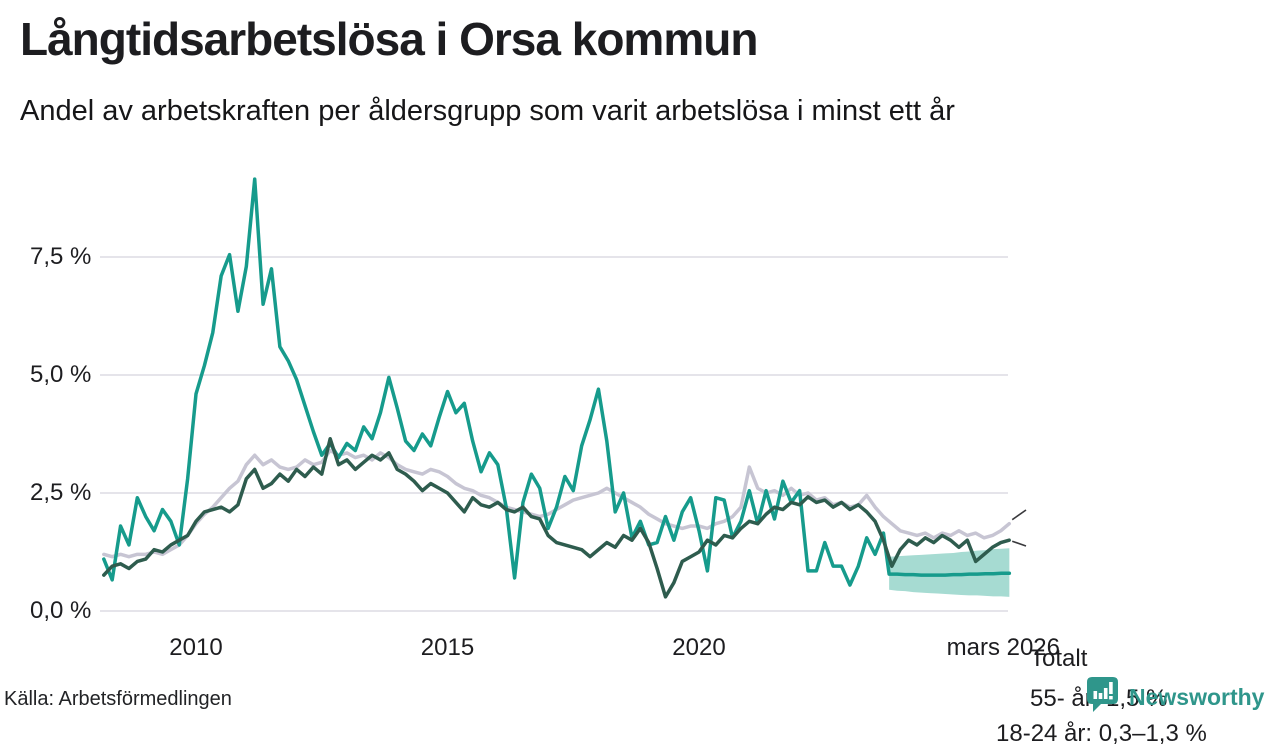  What do you see at coordinates (1019, 515) in the screenshot?
I see `totalt-label-connector` at bounding box center [1019, 515].